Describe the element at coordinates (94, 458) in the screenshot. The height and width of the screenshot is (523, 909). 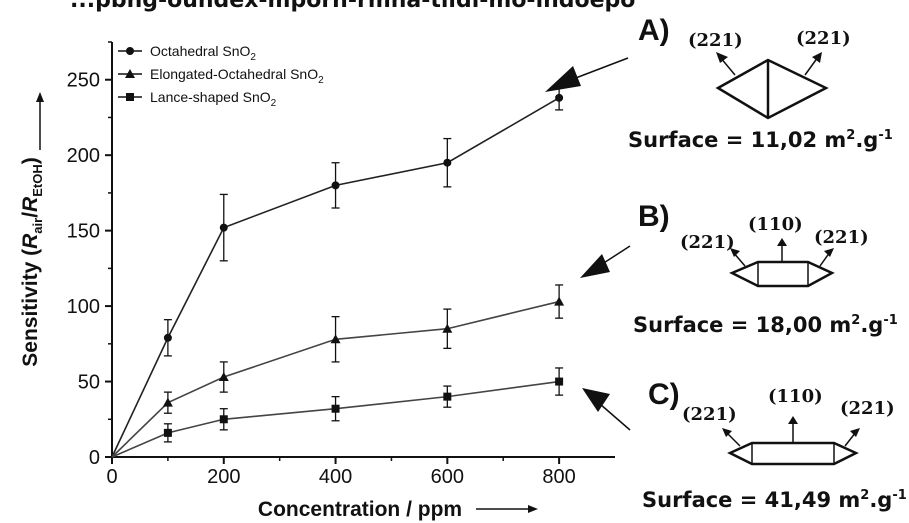
I see `y-tick-label: 0` at that location.